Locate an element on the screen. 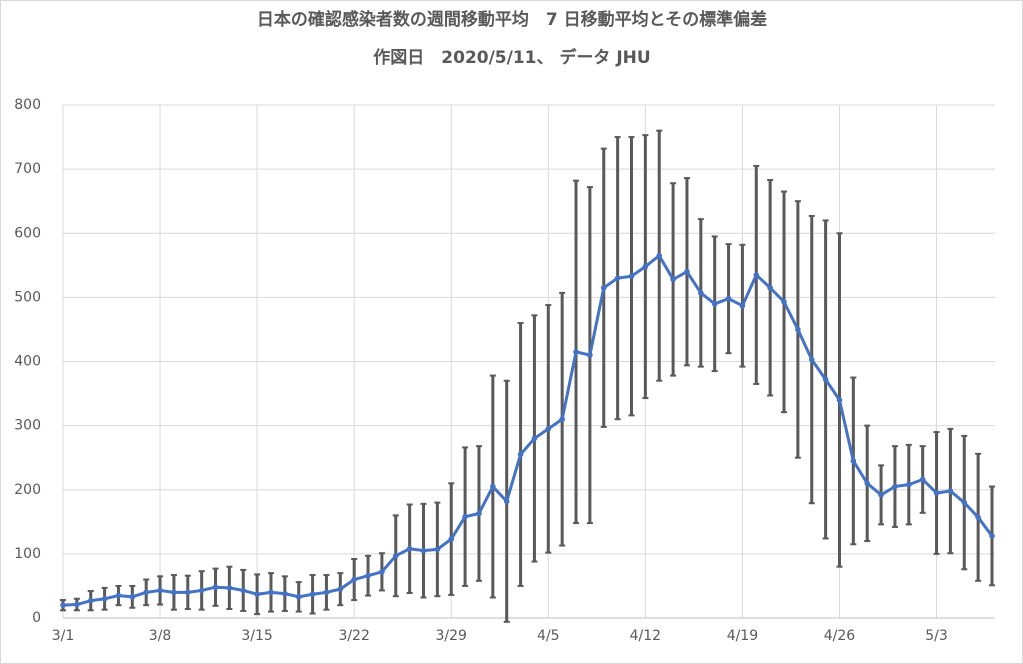 The width and height of the screenshot is (1023, 664). x-tick-label: 4/19 is located at coordinates (742, 636).